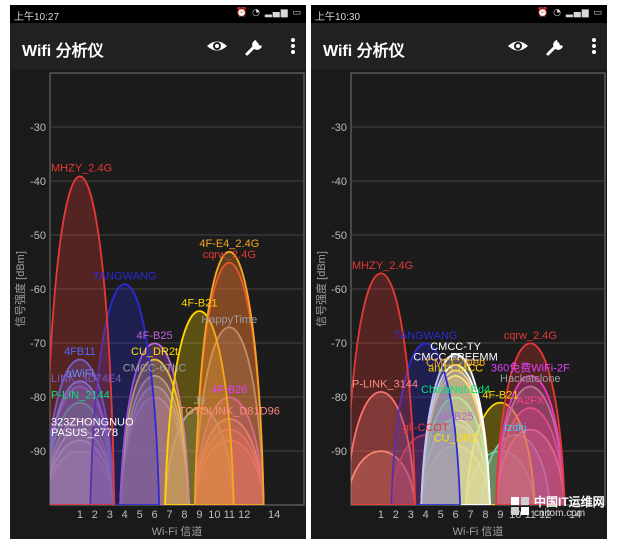 The image size is (617, 544). What do you see at coordinates (530, 367) in the screenshot?
I see `network-label: 360免费WiFi-2F` at bounding box center [530, 367].